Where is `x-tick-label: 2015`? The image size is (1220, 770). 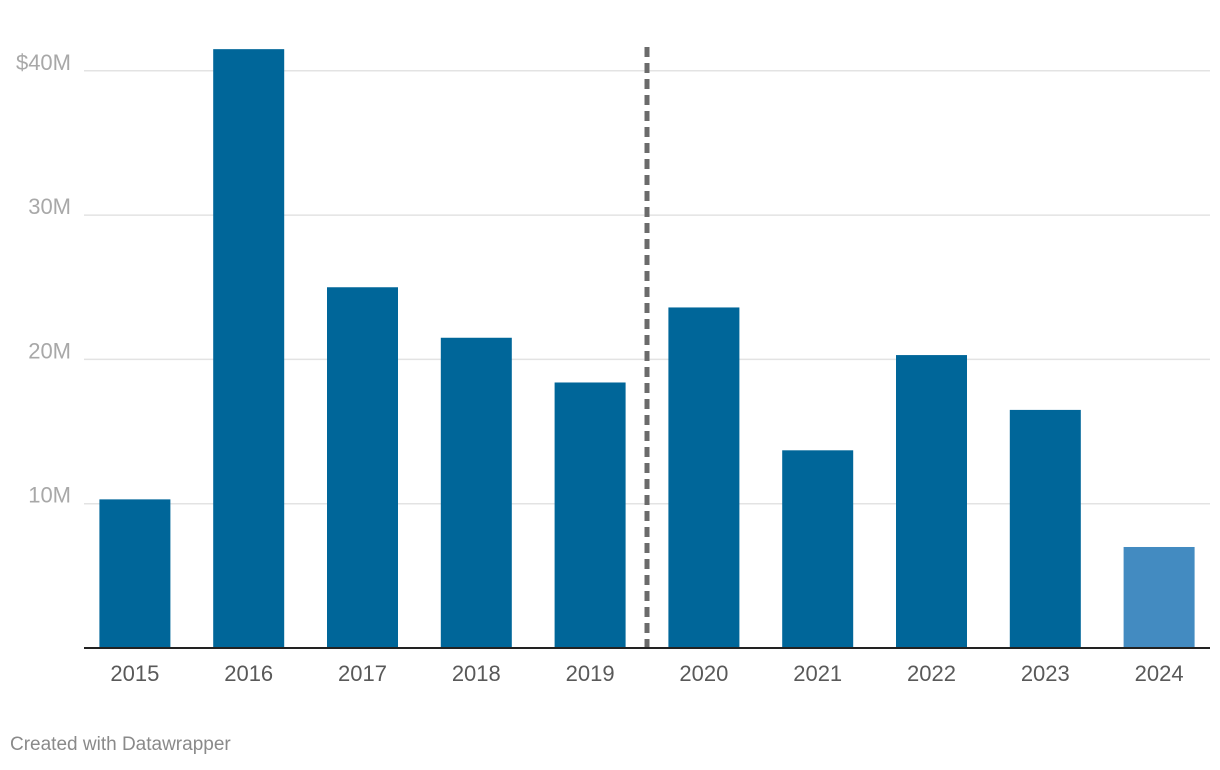 x-tick-label: 2015 is located at coordinates (134, 673).